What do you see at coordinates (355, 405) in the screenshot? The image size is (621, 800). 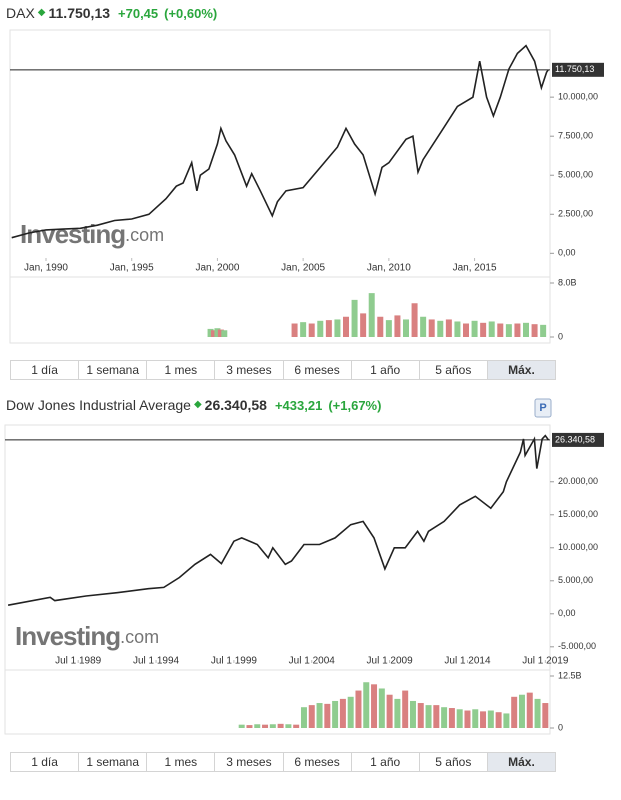 I see `change-percent: (+1,67%)` at bounding box center [355, 405].